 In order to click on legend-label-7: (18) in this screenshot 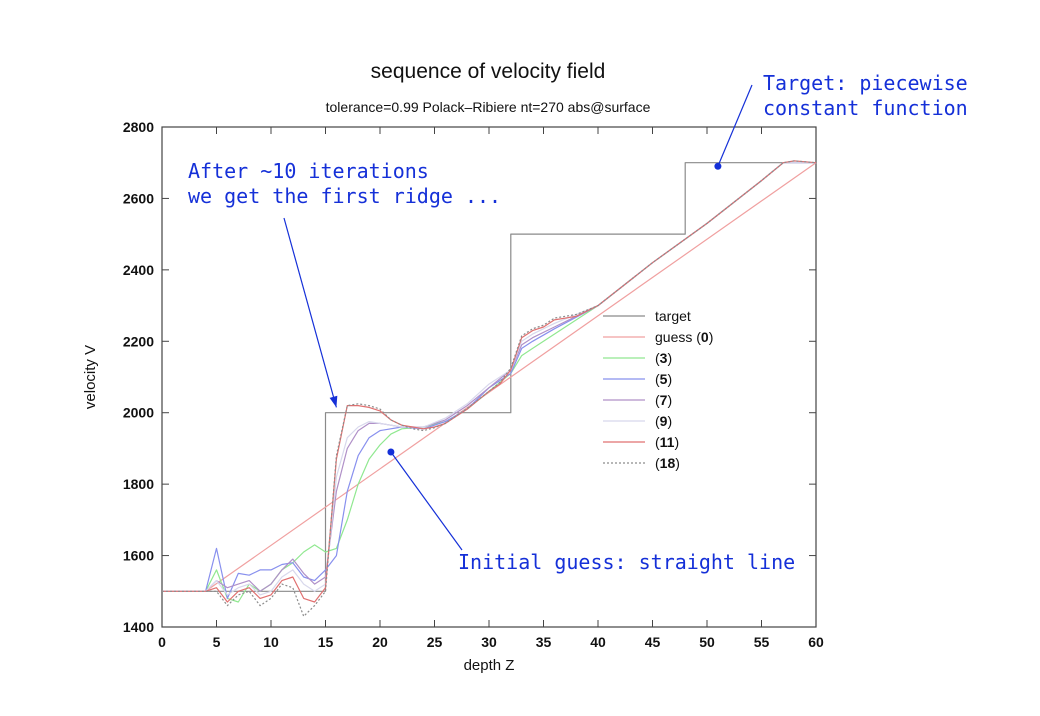, I will do `click(667, 463)`.